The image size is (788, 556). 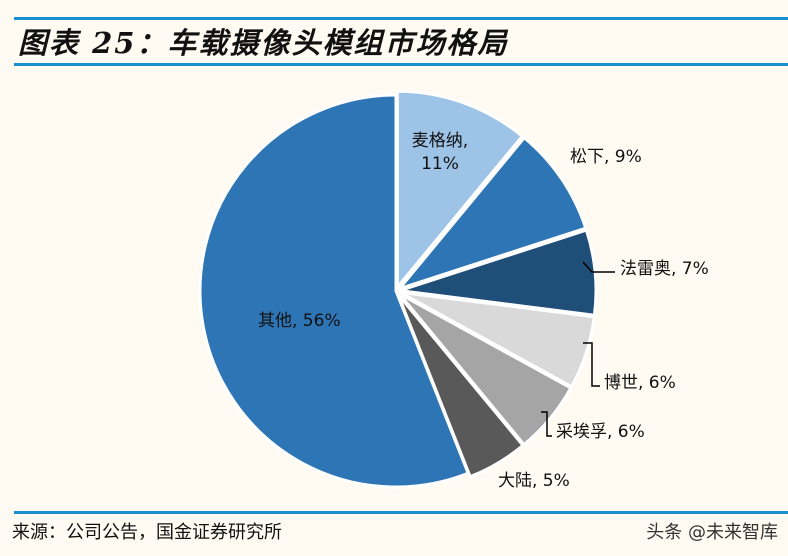 I want to click on pie-slice-大陆, so click(x=461, y=386).